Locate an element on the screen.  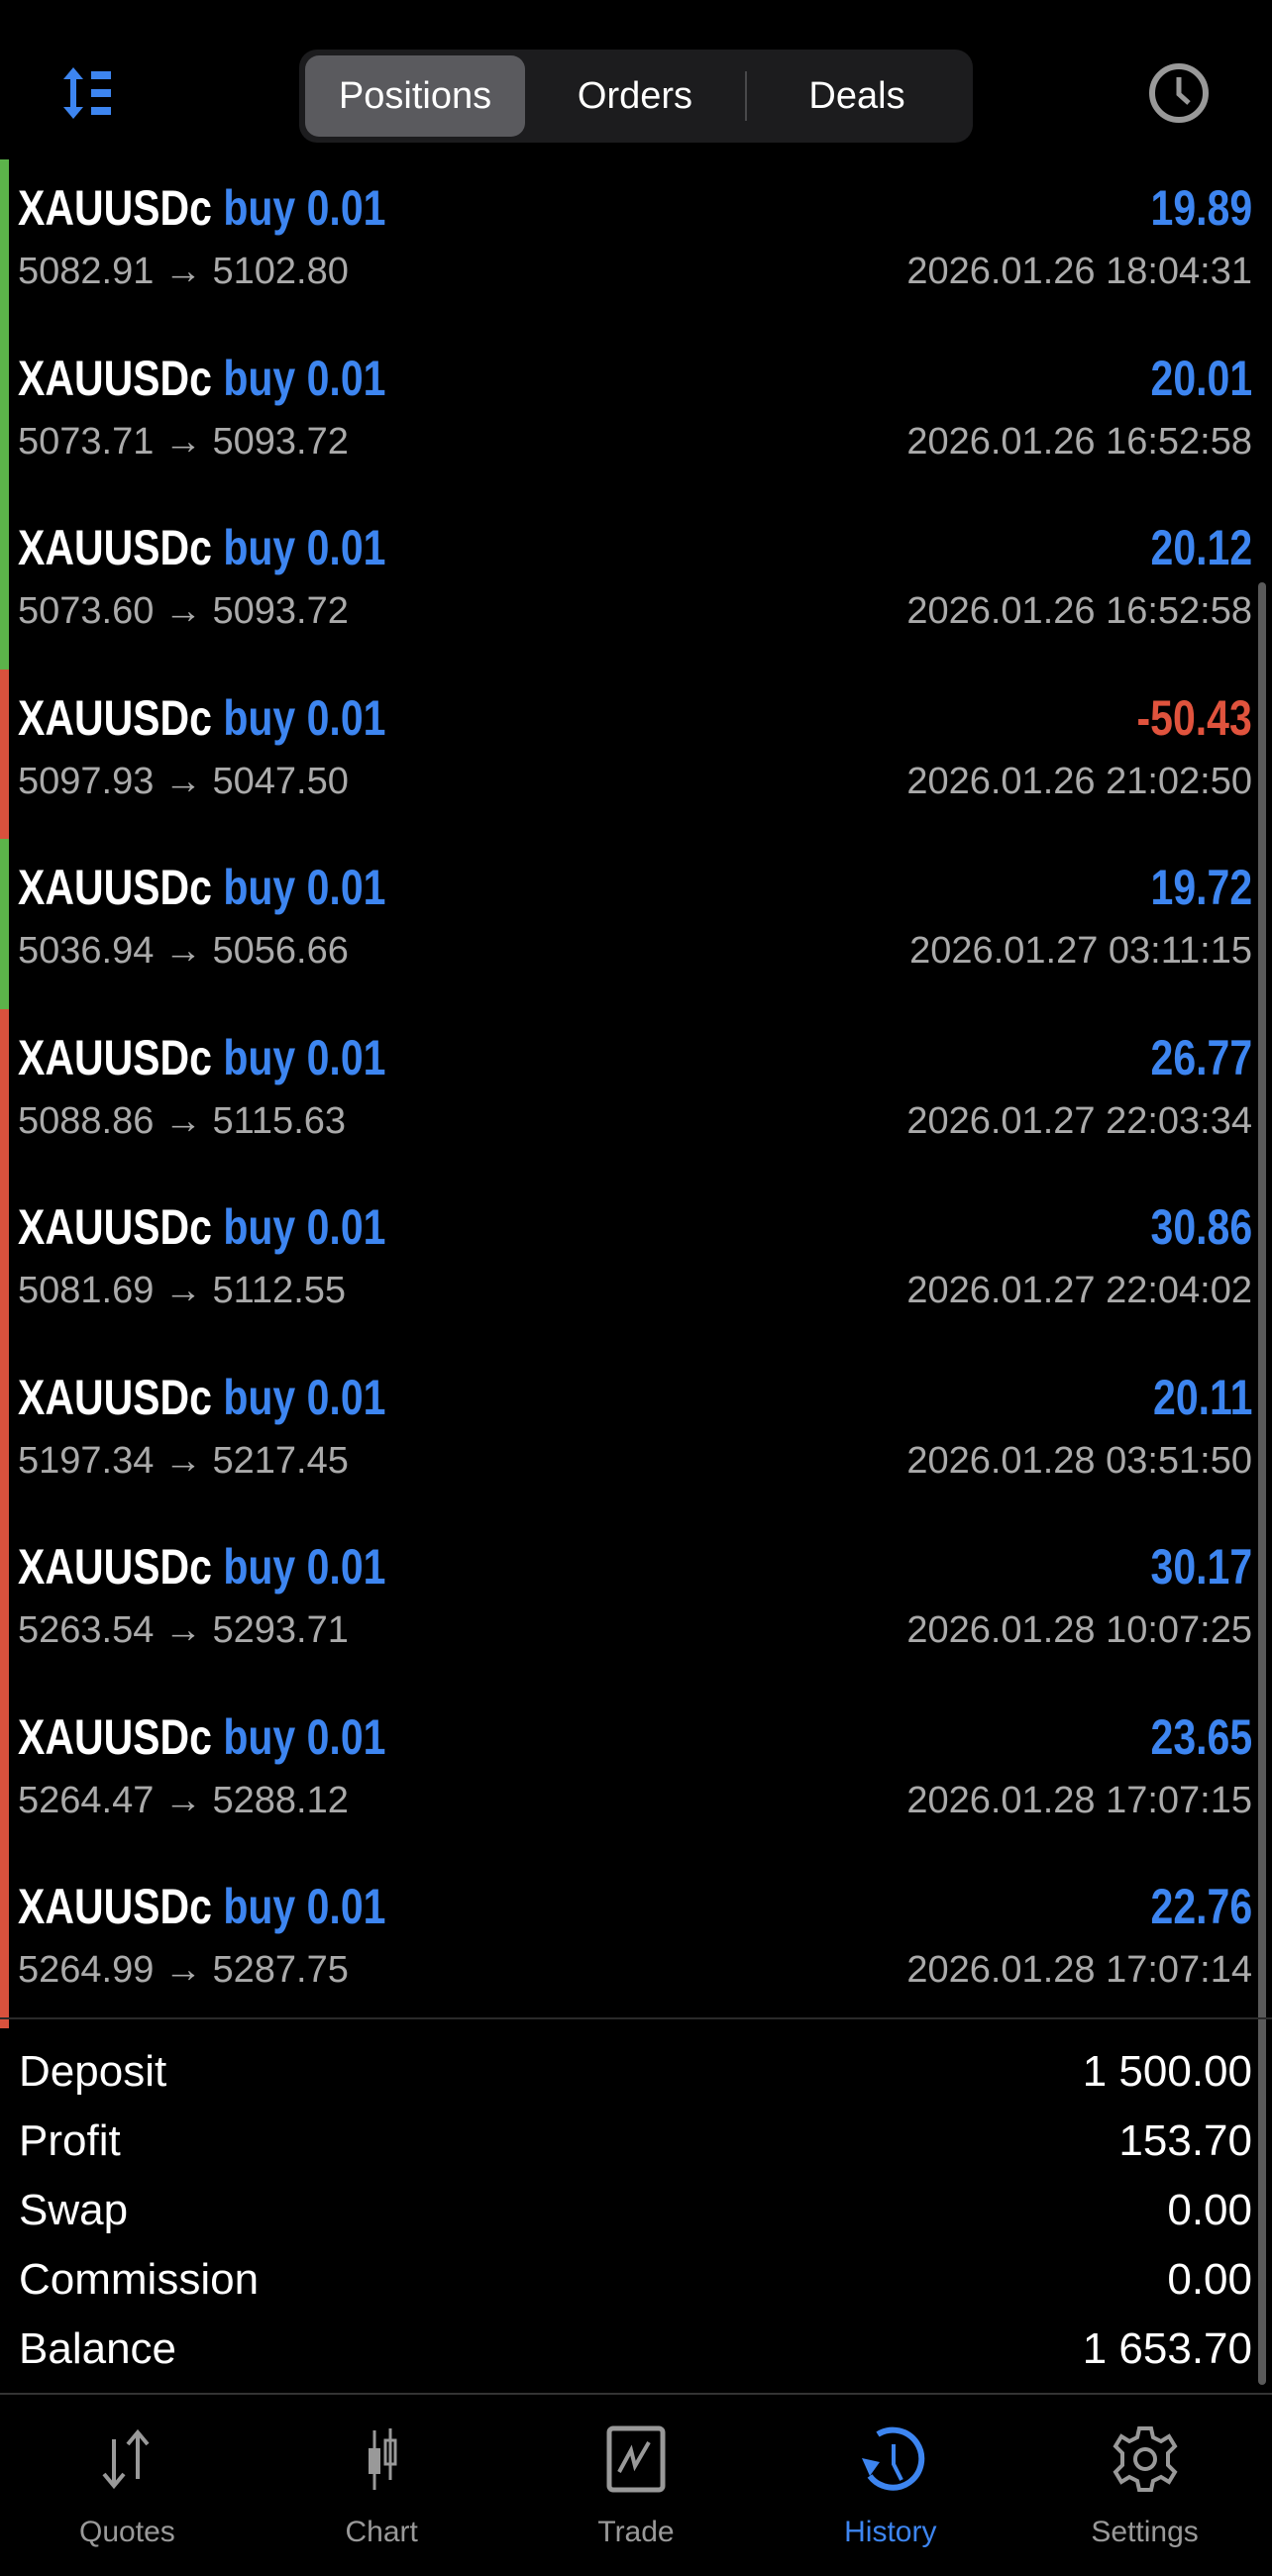
tab-orders: Orders is located at coordinates (635, 95).